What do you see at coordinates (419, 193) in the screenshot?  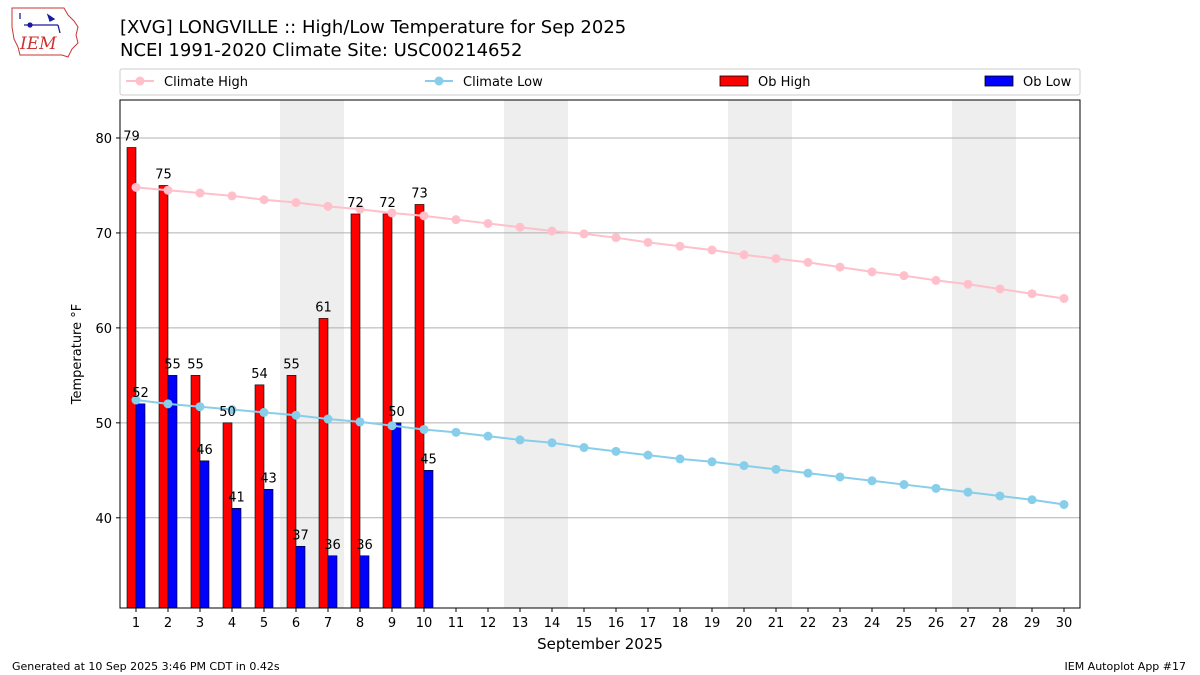 I see `ob-high-label-10: 73` at bounding box center [419, 193].